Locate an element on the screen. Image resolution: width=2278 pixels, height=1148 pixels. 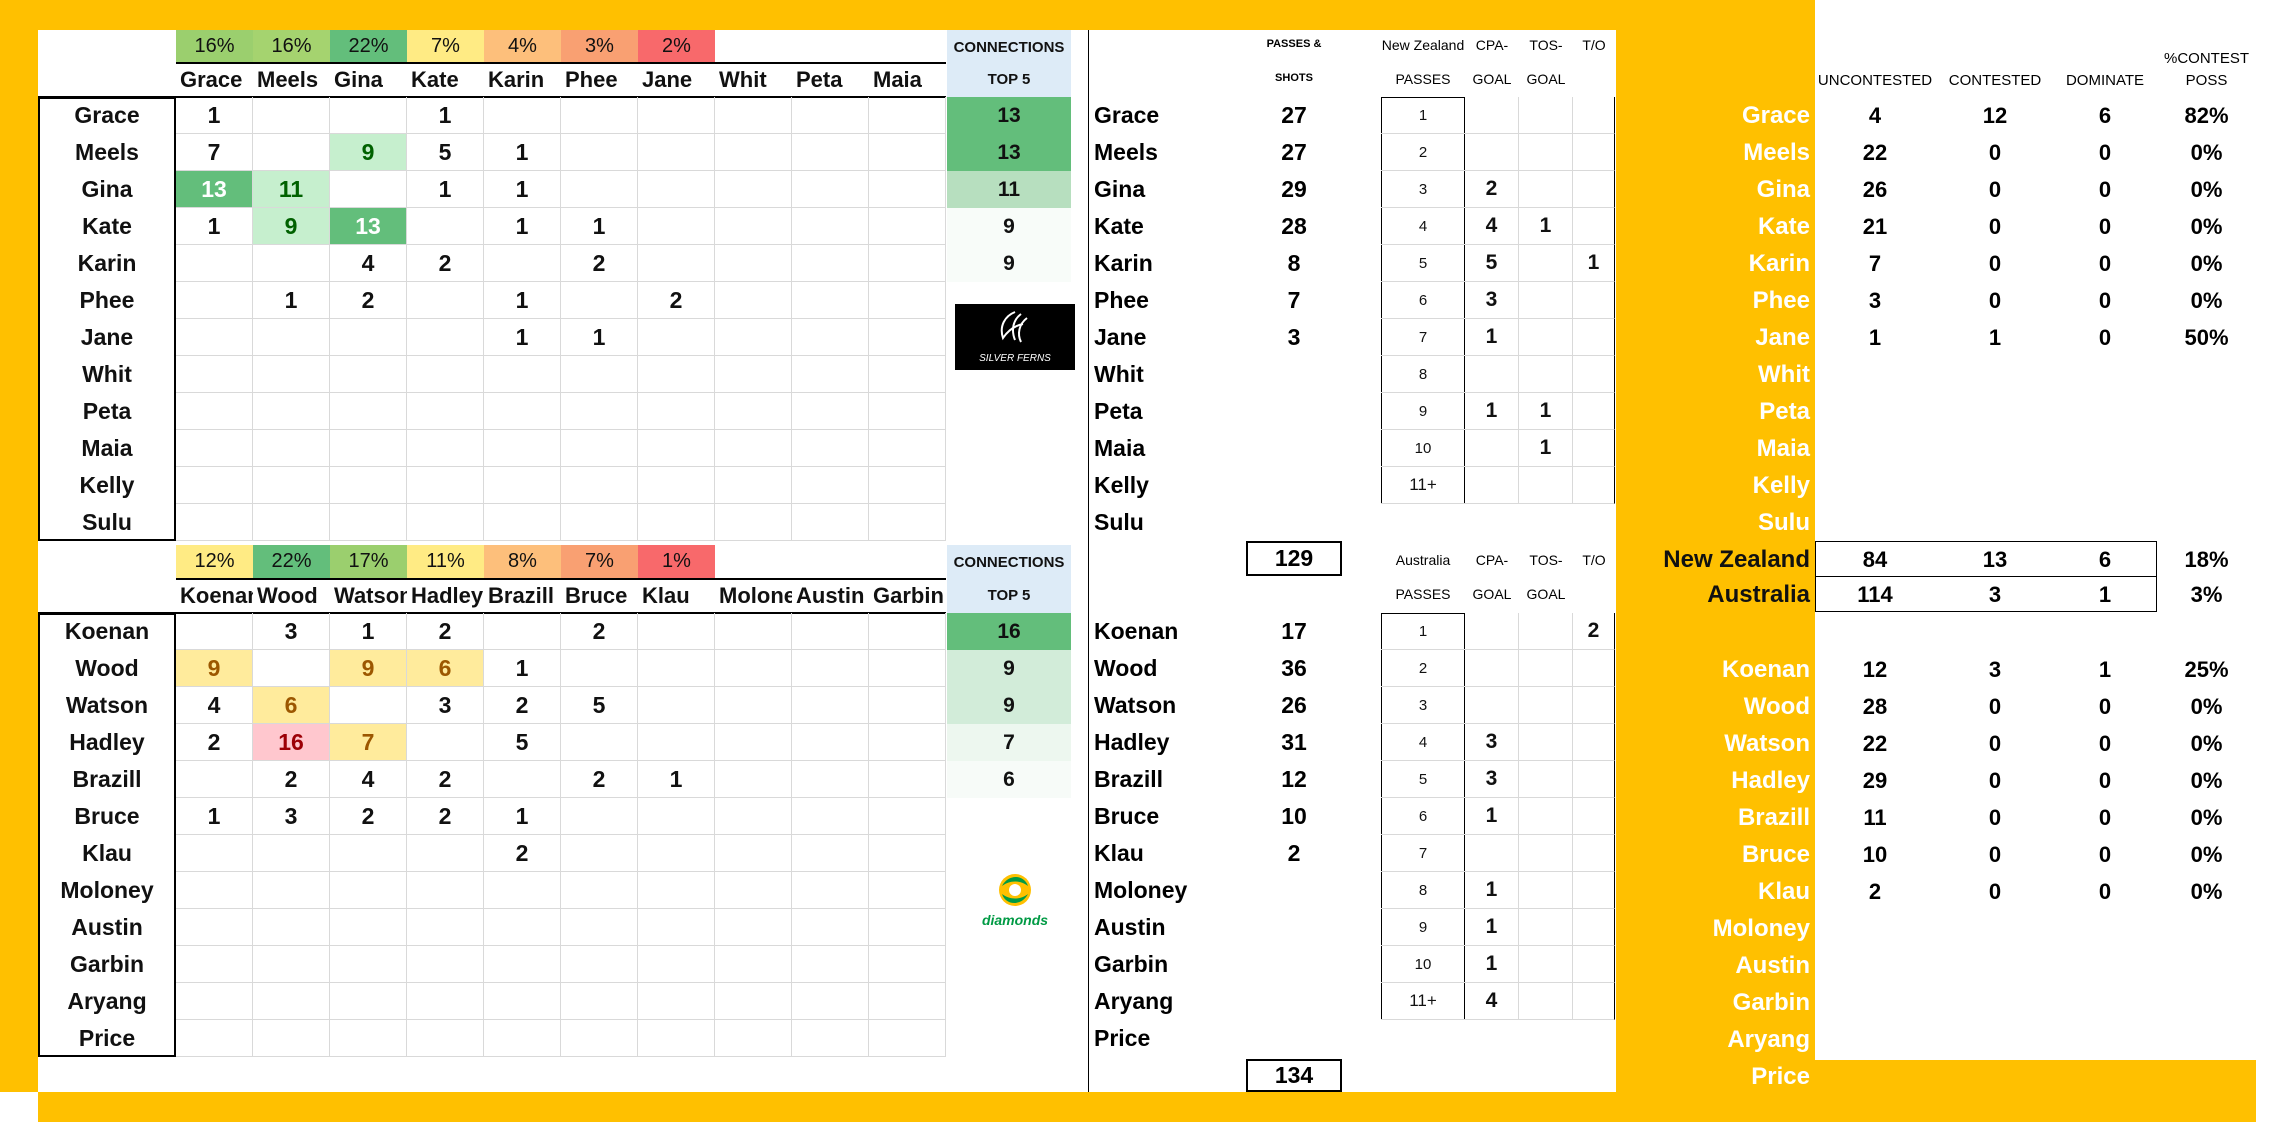
contest-au-3-3: 0% is located at coordinates (2206, 780).